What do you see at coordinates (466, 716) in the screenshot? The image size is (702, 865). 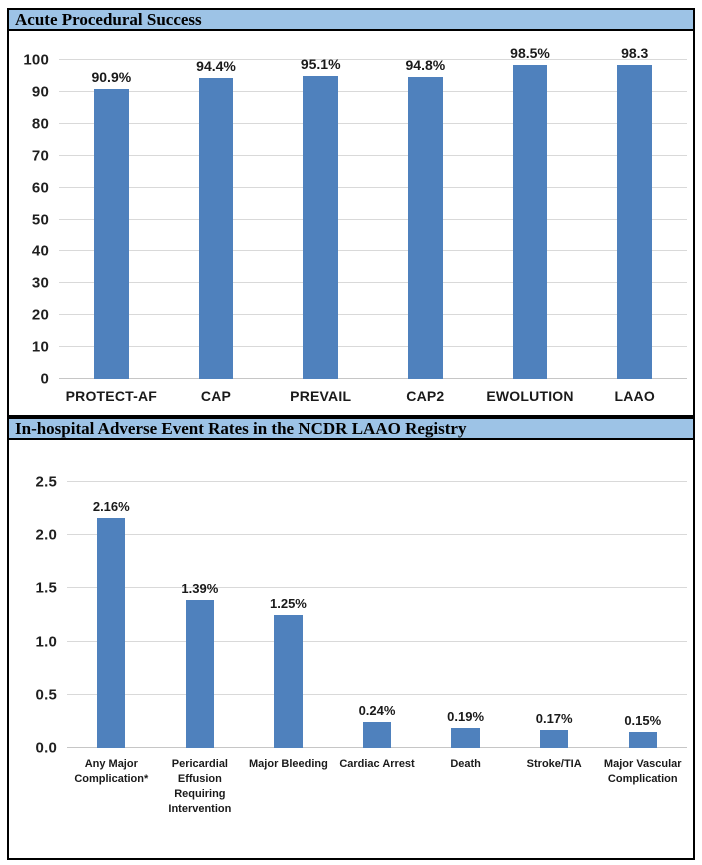 I see `bar-value-label: 0.19%` at bounding box center [466, 716].